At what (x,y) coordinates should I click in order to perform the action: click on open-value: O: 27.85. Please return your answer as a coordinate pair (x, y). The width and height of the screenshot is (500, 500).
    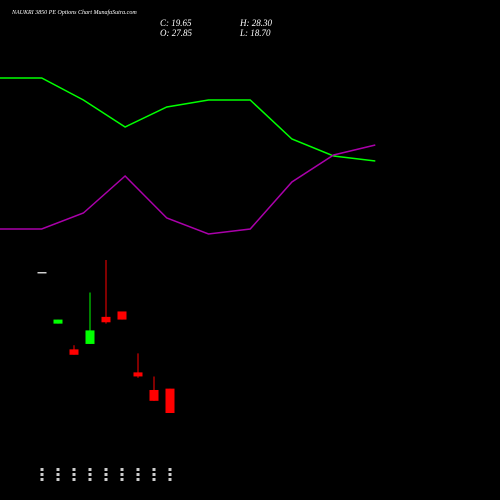
    Looking at the image, I should click on (176, 33).